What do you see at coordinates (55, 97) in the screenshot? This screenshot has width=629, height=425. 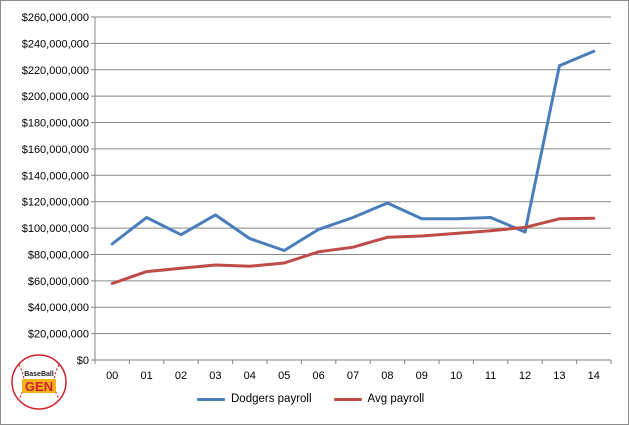 I see `y-tick-label: $200,000,000` at bounding box center [55, 97].